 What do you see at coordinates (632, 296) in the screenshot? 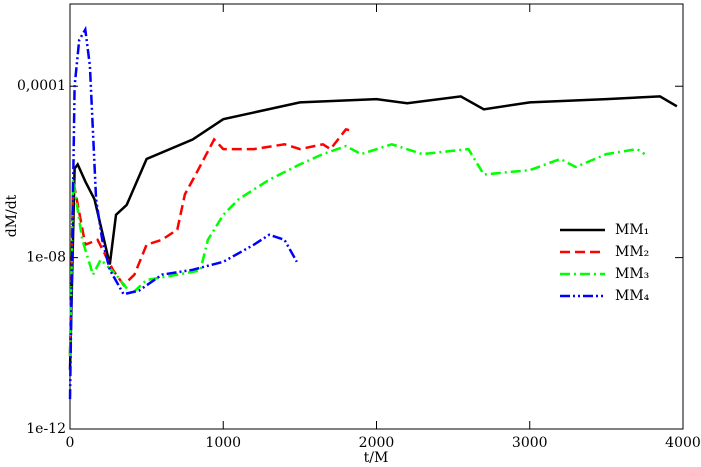
I see `legend-label: MM₄` at bounding box center [632, 296].